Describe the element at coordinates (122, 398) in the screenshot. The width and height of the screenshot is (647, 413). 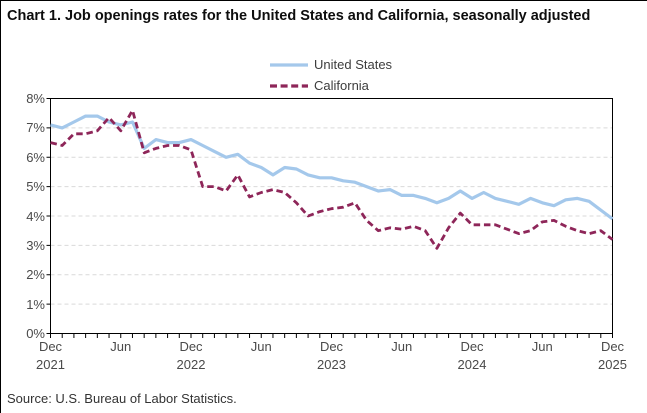
I see `source-note: Source: U.S. Bureau of Labor Statistics.` at that location.